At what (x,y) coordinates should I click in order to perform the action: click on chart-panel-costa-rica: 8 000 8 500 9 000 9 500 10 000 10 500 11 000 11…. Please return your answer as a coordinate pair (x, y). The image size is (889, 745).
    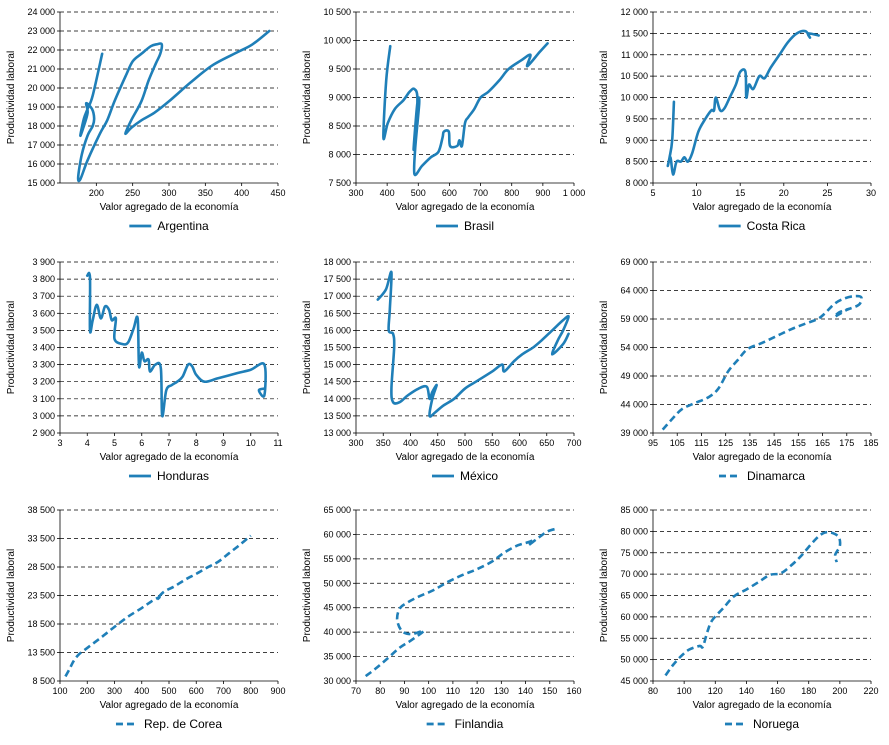
    Looking at the image, I should click on (741, 123).